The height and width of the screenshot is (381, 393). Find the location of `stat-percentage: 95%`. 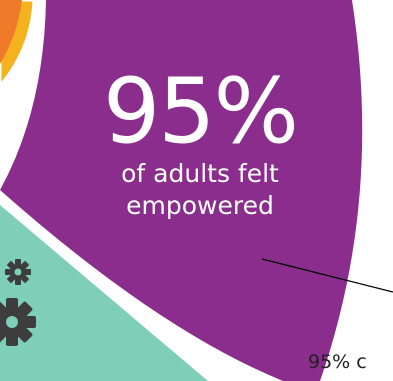

stat-percentage: 95% is located at coordinates (200, 111).